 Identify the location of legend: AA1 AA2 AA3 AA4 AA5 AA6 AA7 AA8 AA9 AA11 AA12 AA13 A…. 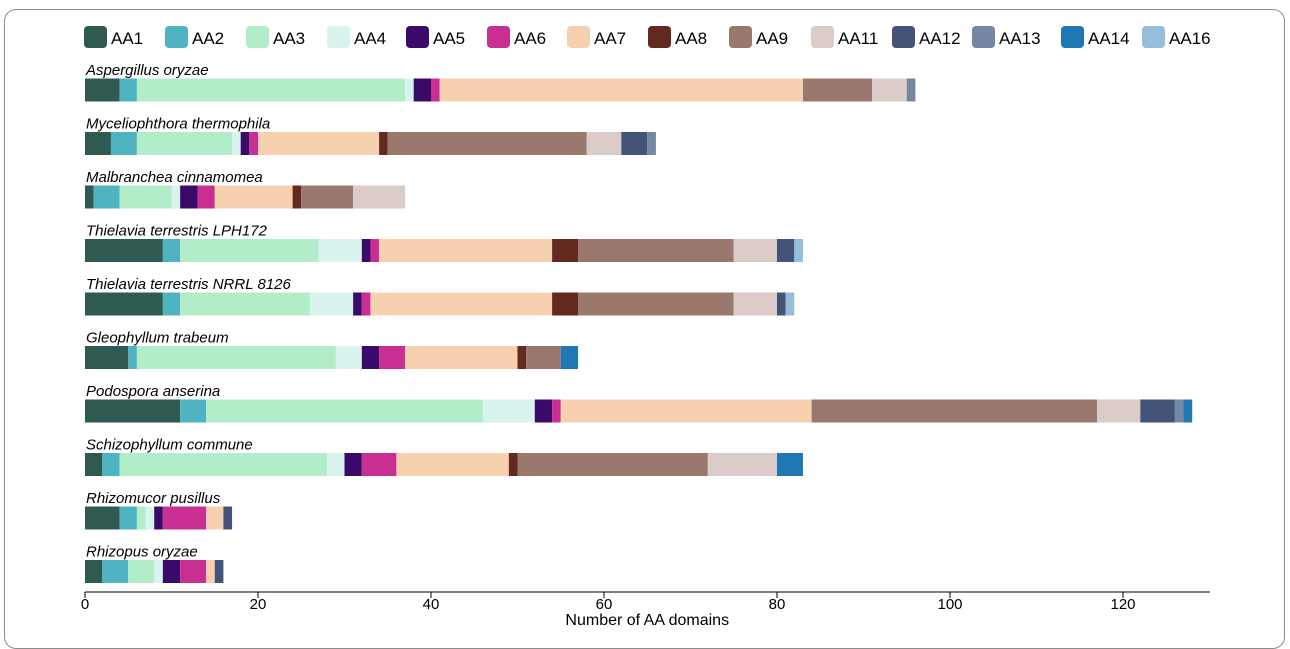
(647, 37).